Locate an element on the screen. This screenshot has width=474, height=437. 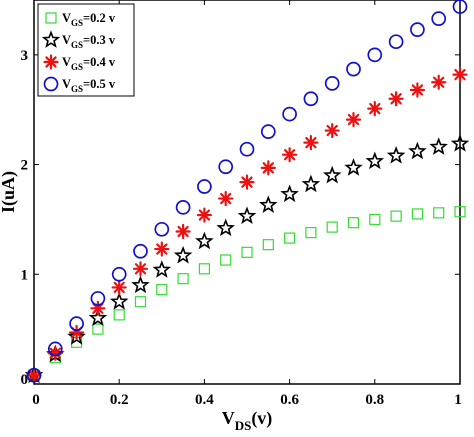
x-axis-title: VDS(v) is located at coordinates (247, 420).